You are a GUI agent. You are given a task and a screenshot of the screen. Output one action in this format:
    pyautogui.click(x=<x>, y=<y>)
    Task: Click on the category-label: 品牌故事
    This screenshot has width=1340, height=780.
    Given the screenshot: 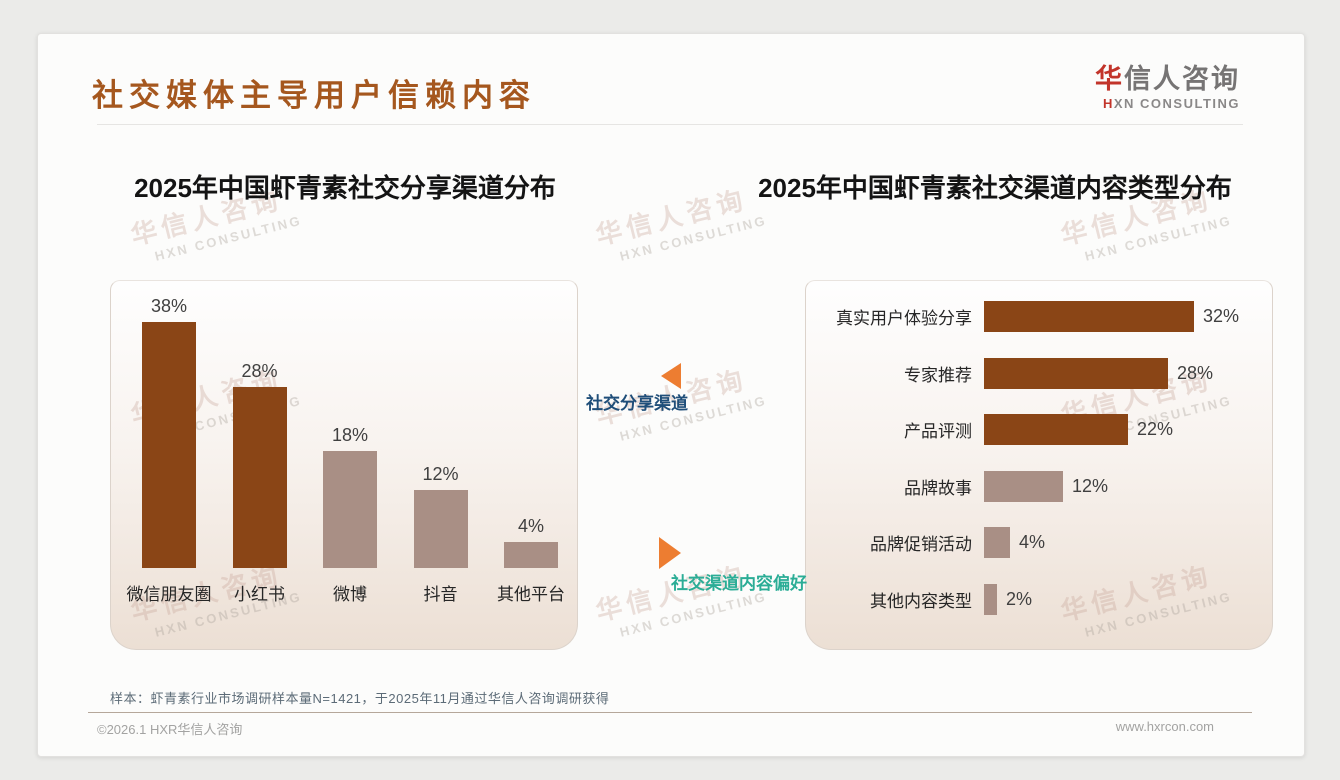 What is the action you would take?
    pyautogui.click(x=938, y=488)
    